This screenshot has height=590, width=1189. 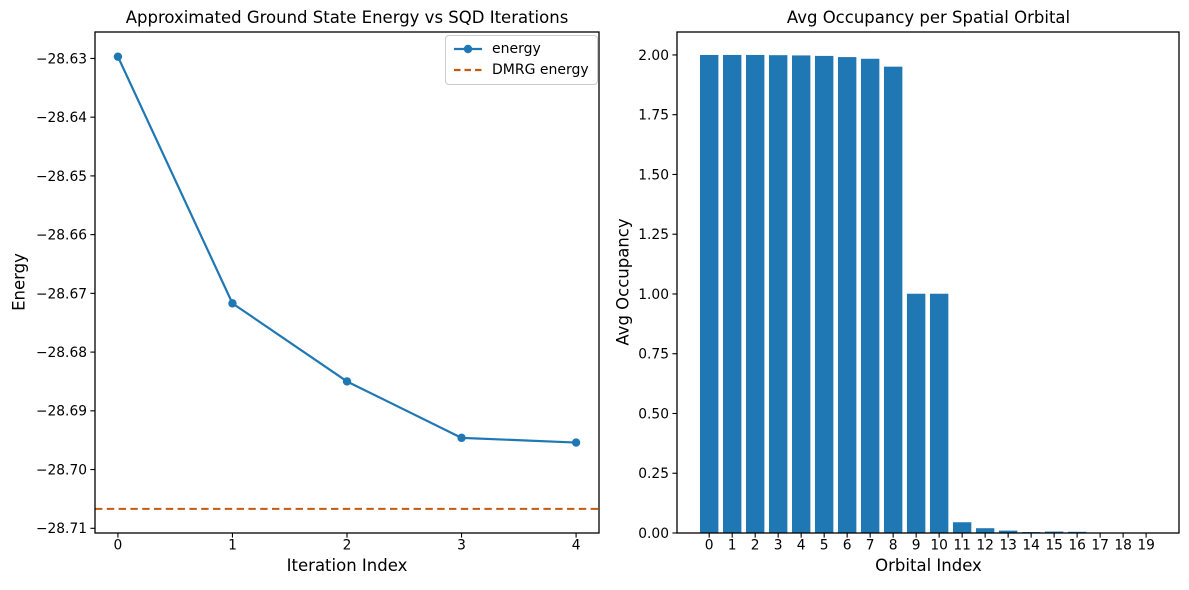 What do you see at coordinates (1031, 546) in the screenshot?
I see `right-x-tick-label: 14` at bounding box center [1031, 546].